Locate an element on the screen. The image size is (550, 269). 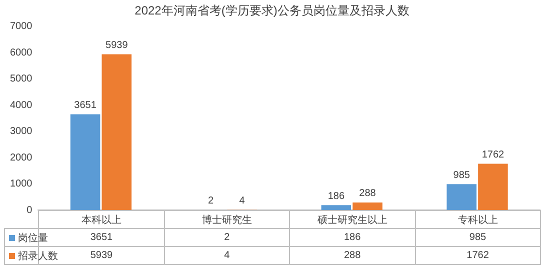
data-label: 288 is located at coordinates (367, 194).